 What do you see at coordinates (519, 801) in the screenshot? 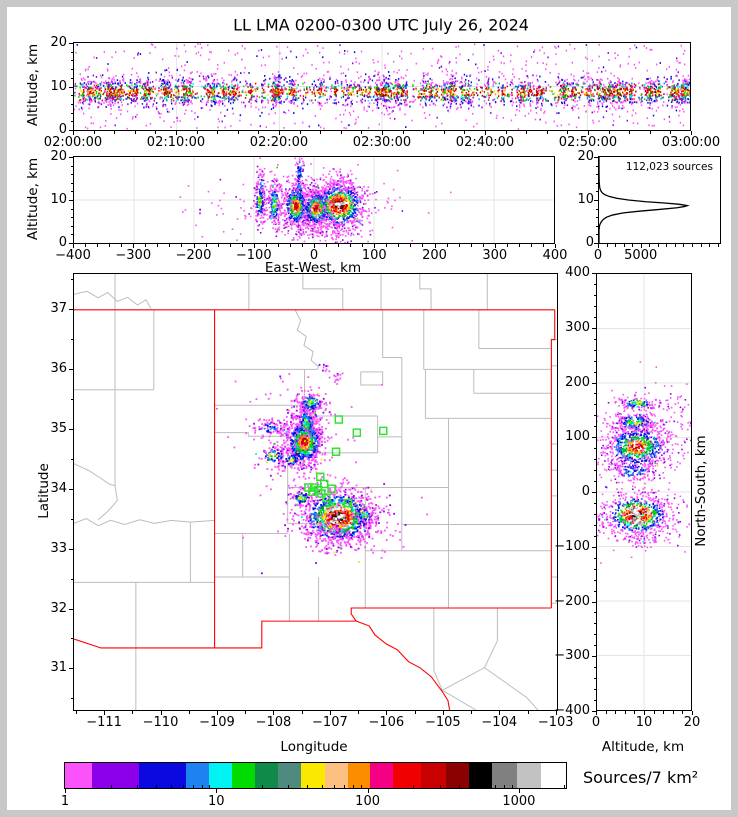
I see `colorbar-tick-label: 1000` at bounding box center [519, 801].